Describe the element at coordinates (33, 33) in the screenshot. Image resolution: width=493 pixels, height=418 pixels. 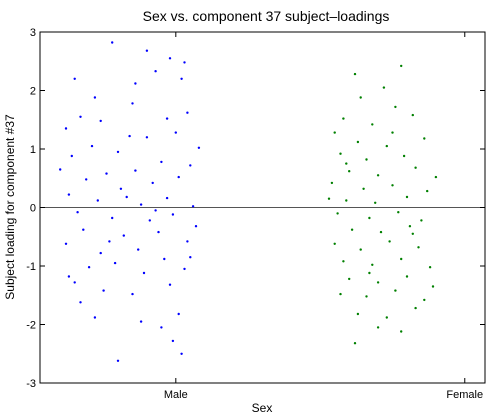
I see `y-tick-label: 3` at that location.